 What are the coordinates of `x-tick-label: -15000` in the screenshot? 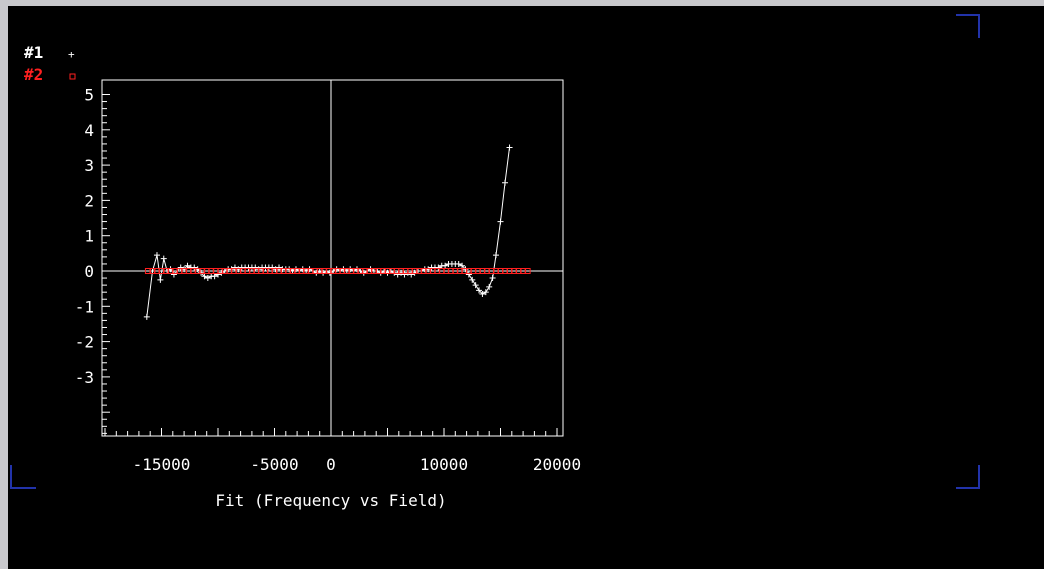 It's located at (162, 464).